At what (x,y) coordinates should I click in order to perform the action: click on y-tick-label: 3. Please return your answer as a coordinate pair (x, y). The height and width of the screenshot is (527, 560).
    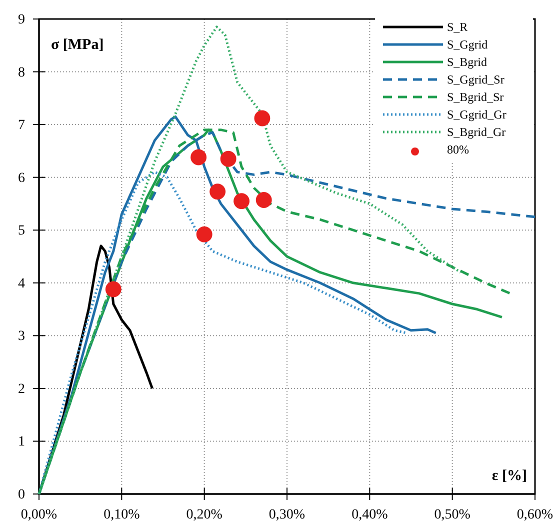
    Looking at the image, I should click on (21, 336).